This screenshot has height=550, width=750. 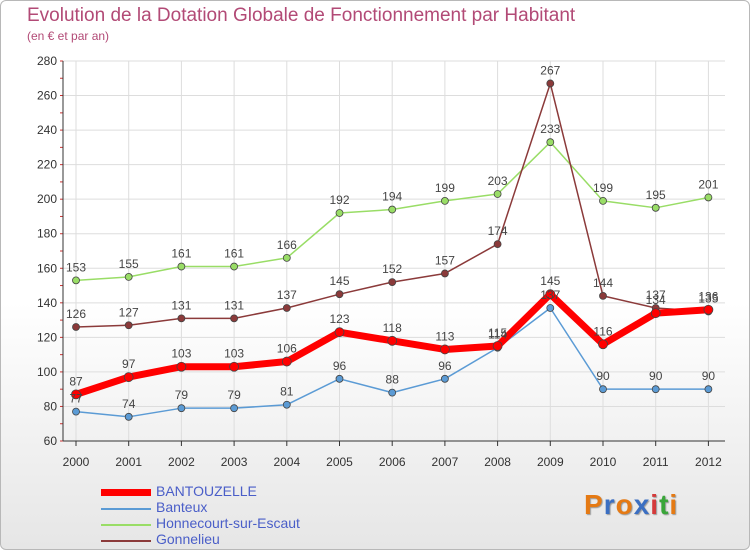 What do you see at coordinates (181, 254) in the screenshot?
I see `data-label-honnecourt-sur-escaut-2002: 161` at bounding box center [181, 254].